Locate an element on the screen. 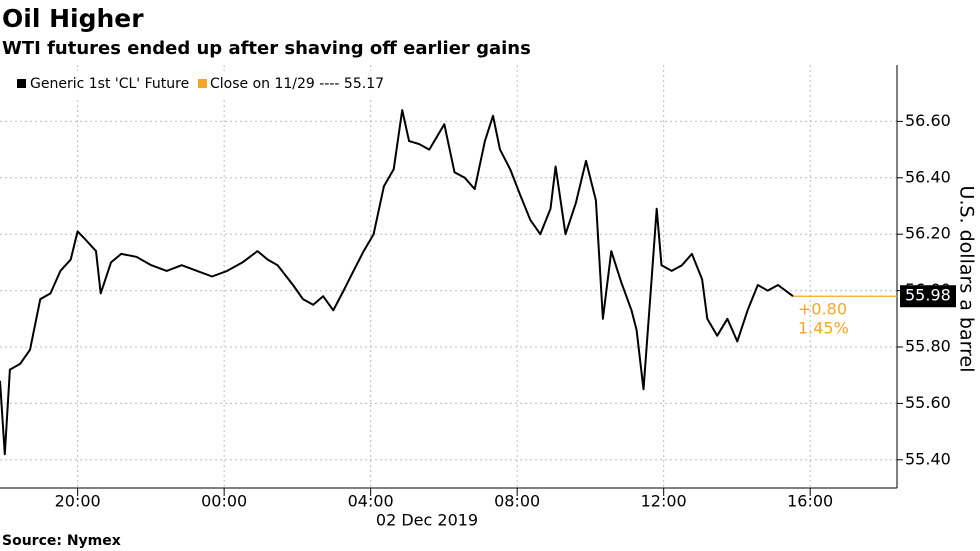  last-price-badge is located at coordinates (928, 296).